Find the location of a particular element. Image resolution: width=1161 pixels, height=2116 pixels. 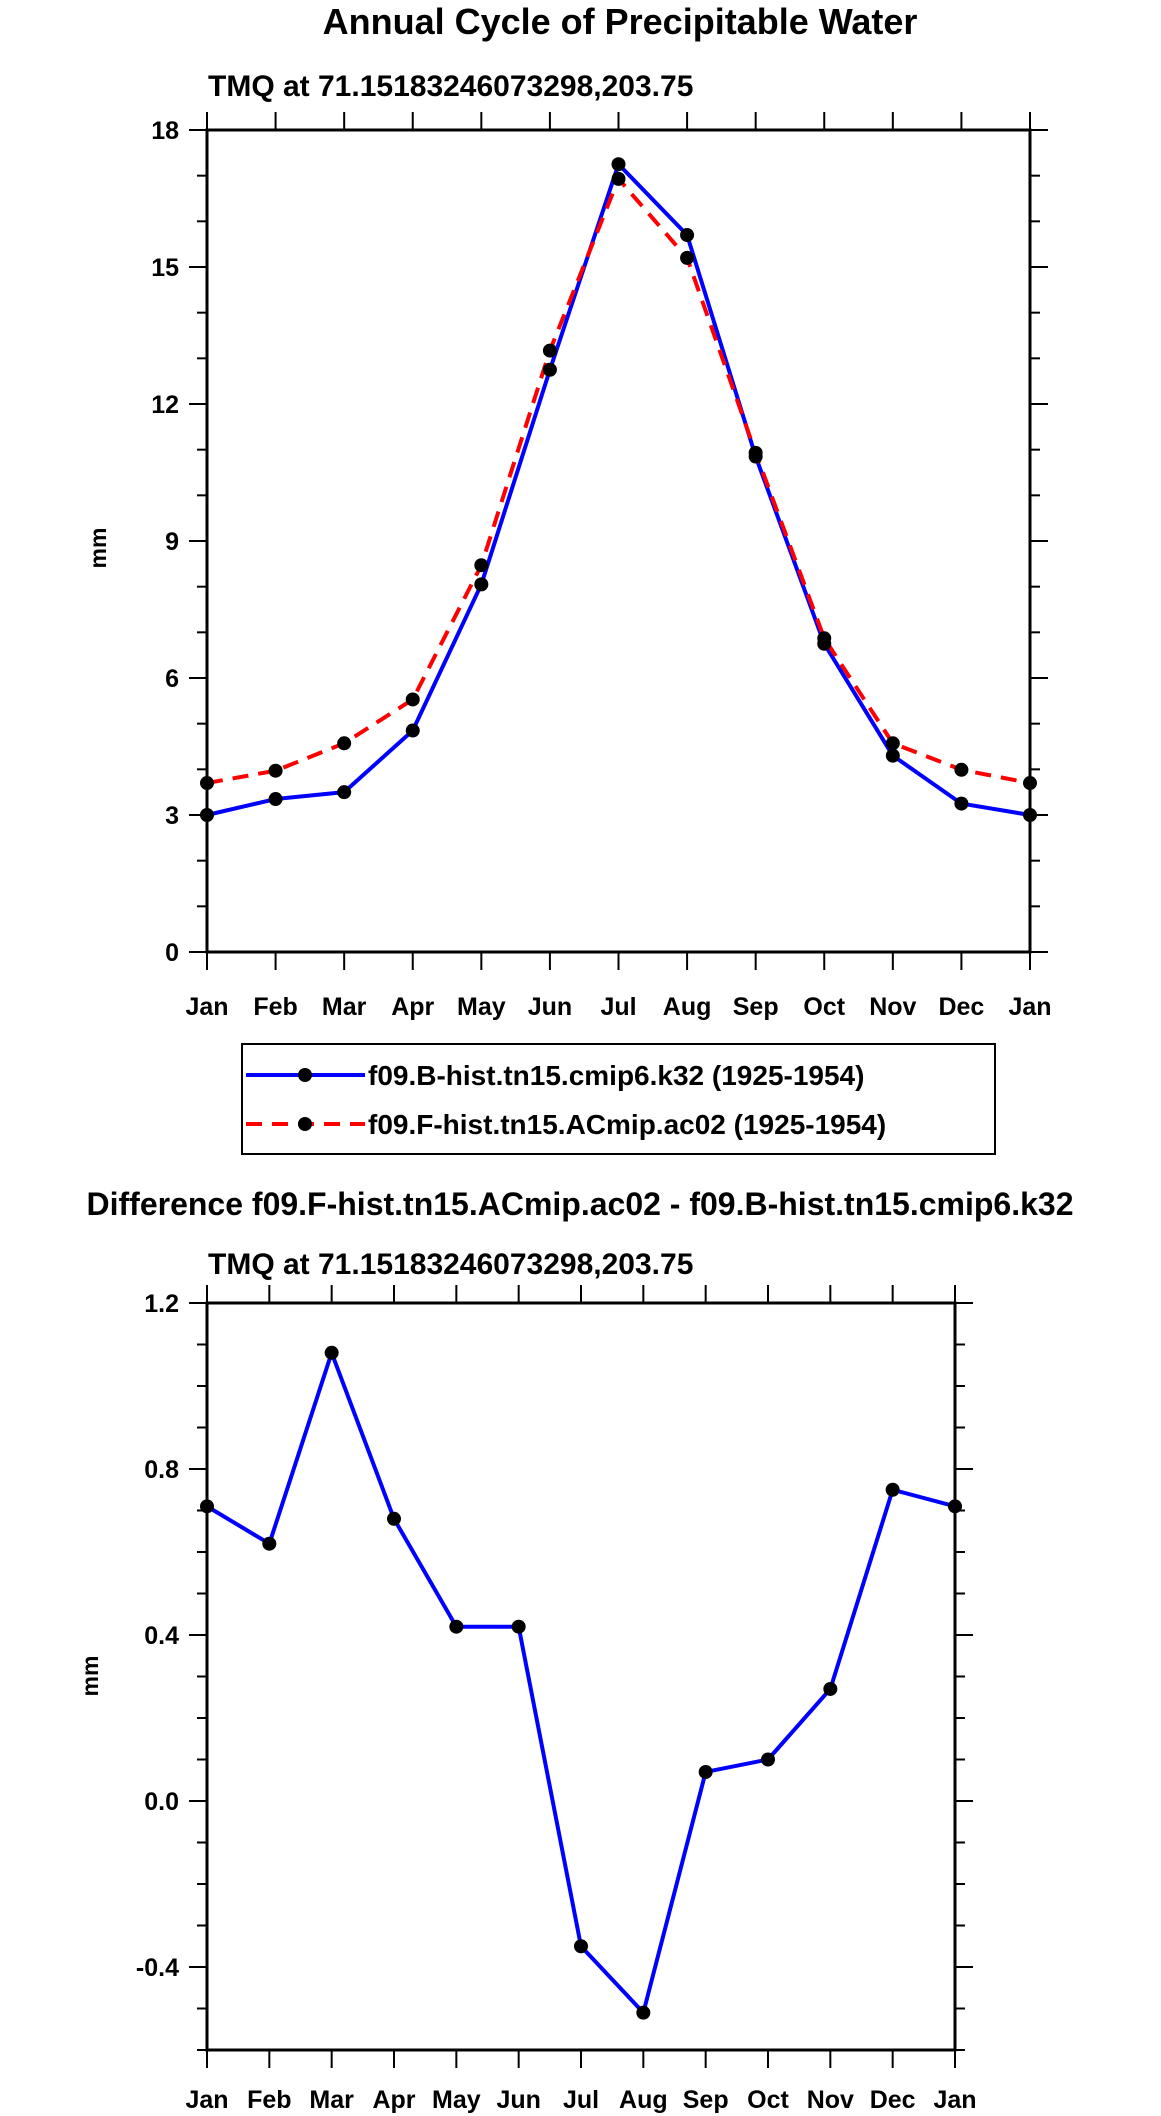

y-tick-label: 9 is located at coordinates (172, 542).